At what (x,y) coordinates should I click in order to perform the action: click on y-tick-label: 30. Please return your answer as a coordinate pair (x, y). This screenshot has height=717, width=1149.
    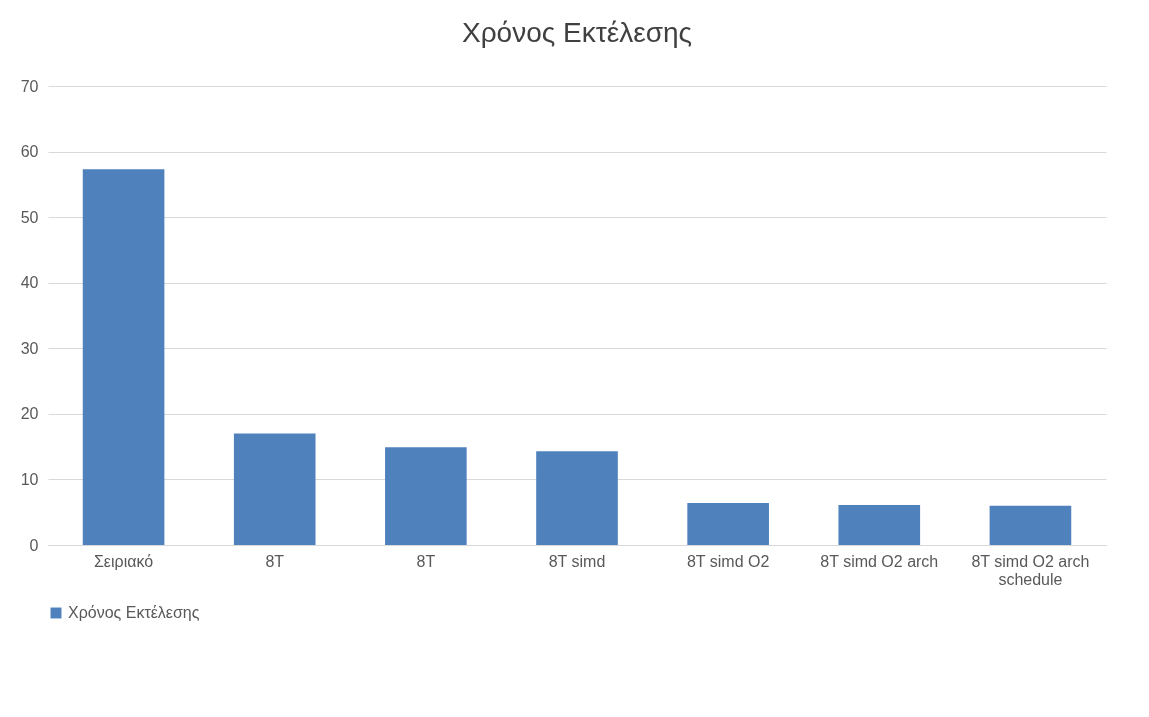
    Looking at the image, I should click on (29, 348).